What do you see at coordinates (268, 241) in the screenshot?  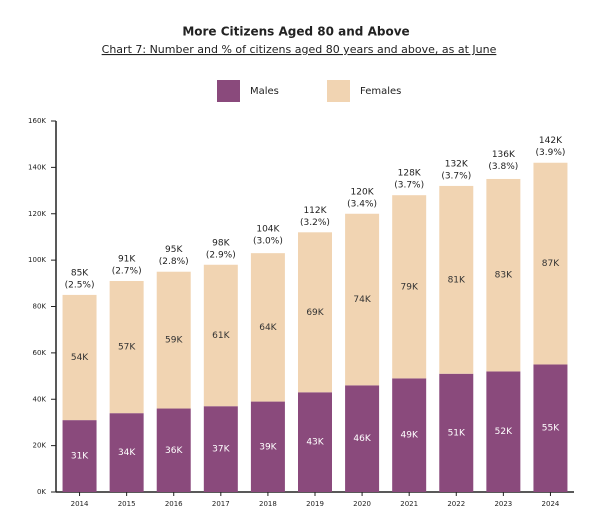 I see `share-label: (3.0%)` at bounding box center [268, 241].